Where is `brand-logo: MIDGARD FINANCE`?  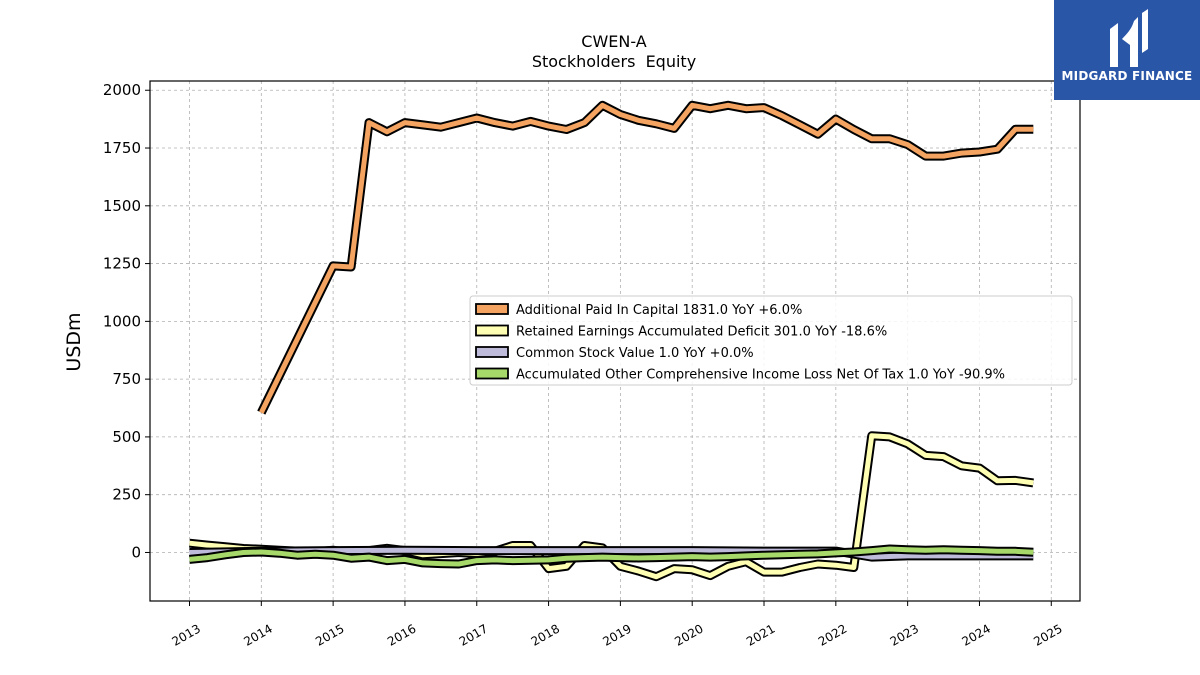
brand-logo: MIDGARD FINANCE is located at coordinates (1127, 50).